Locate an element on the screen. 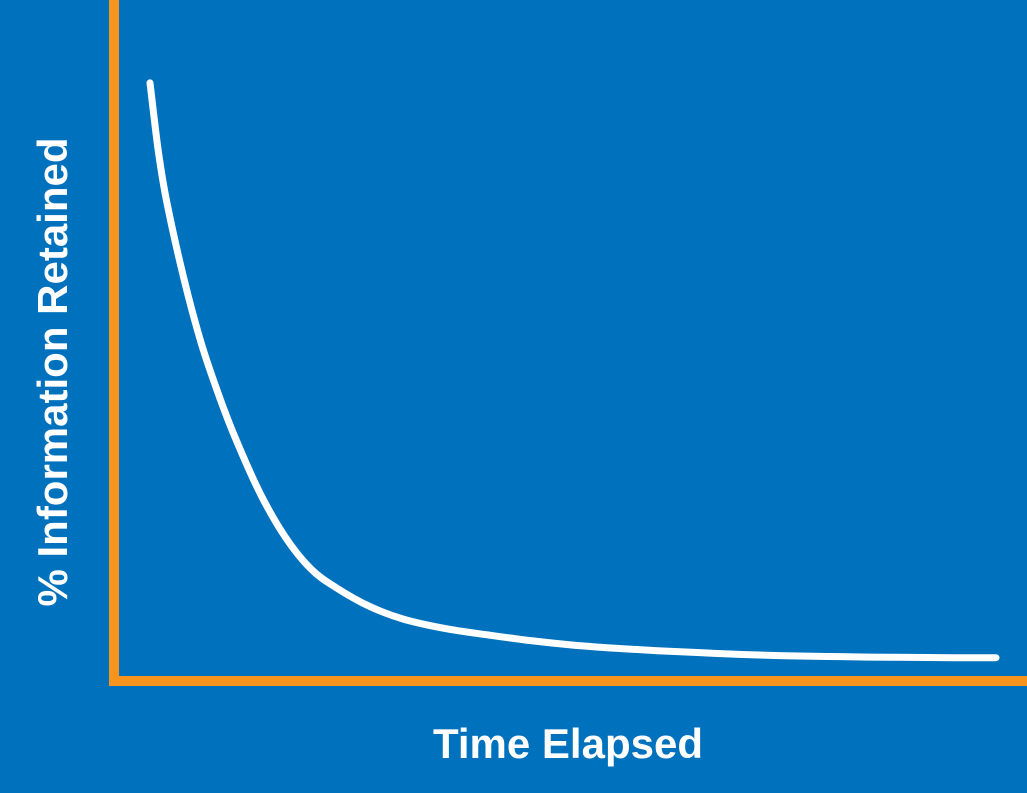 The height and width of the screenshot is (793, 1027). x-axis-label: Time Elapsed is located at coordinates (568, 743).